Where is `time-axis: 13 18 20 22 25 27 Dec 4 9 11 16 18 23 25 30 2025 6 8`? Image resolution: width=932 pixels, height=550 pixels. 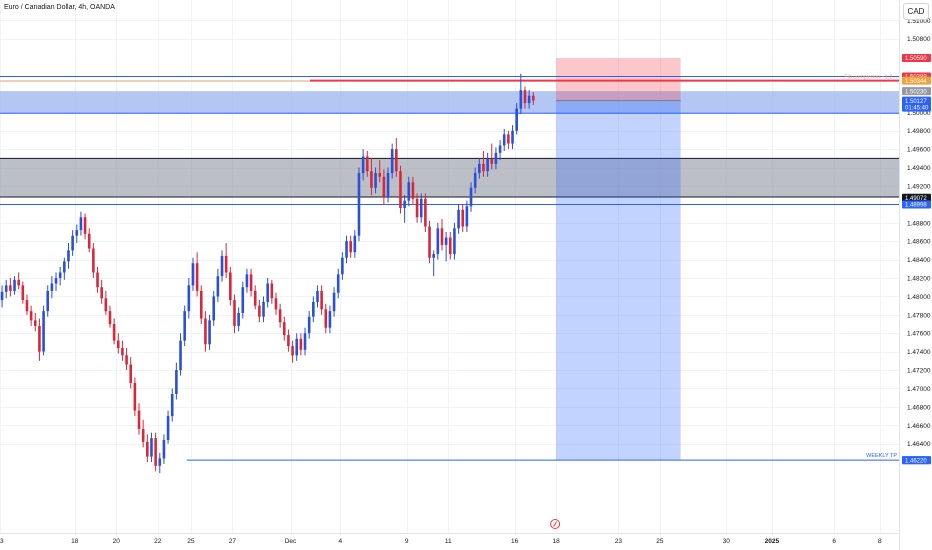
time-axis: 13 18 20 22 25 27 Dec 4 9 11 16 18 23 25 30 2025 6 8 is located at coordinates (441, 541).